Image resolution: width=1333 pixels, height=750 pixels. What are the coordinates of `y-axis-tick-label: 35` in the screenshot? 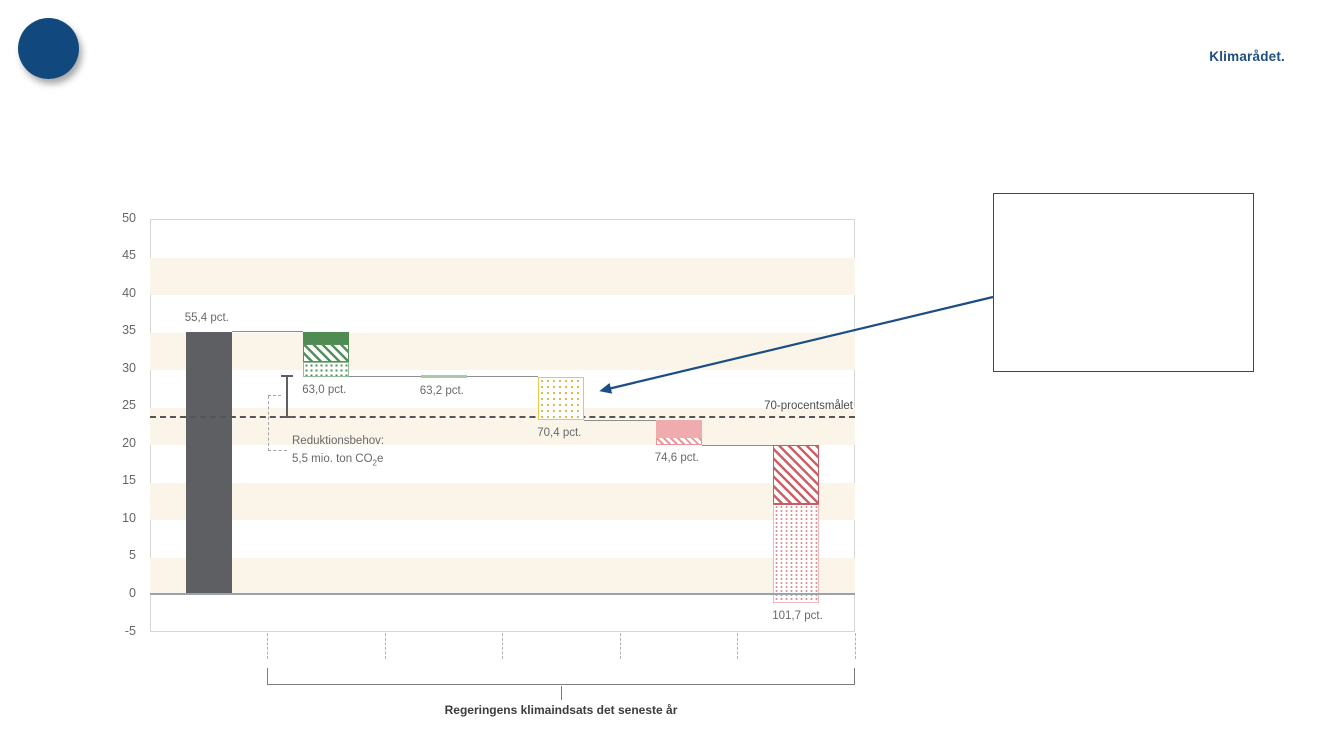 It's located at (129, 330).